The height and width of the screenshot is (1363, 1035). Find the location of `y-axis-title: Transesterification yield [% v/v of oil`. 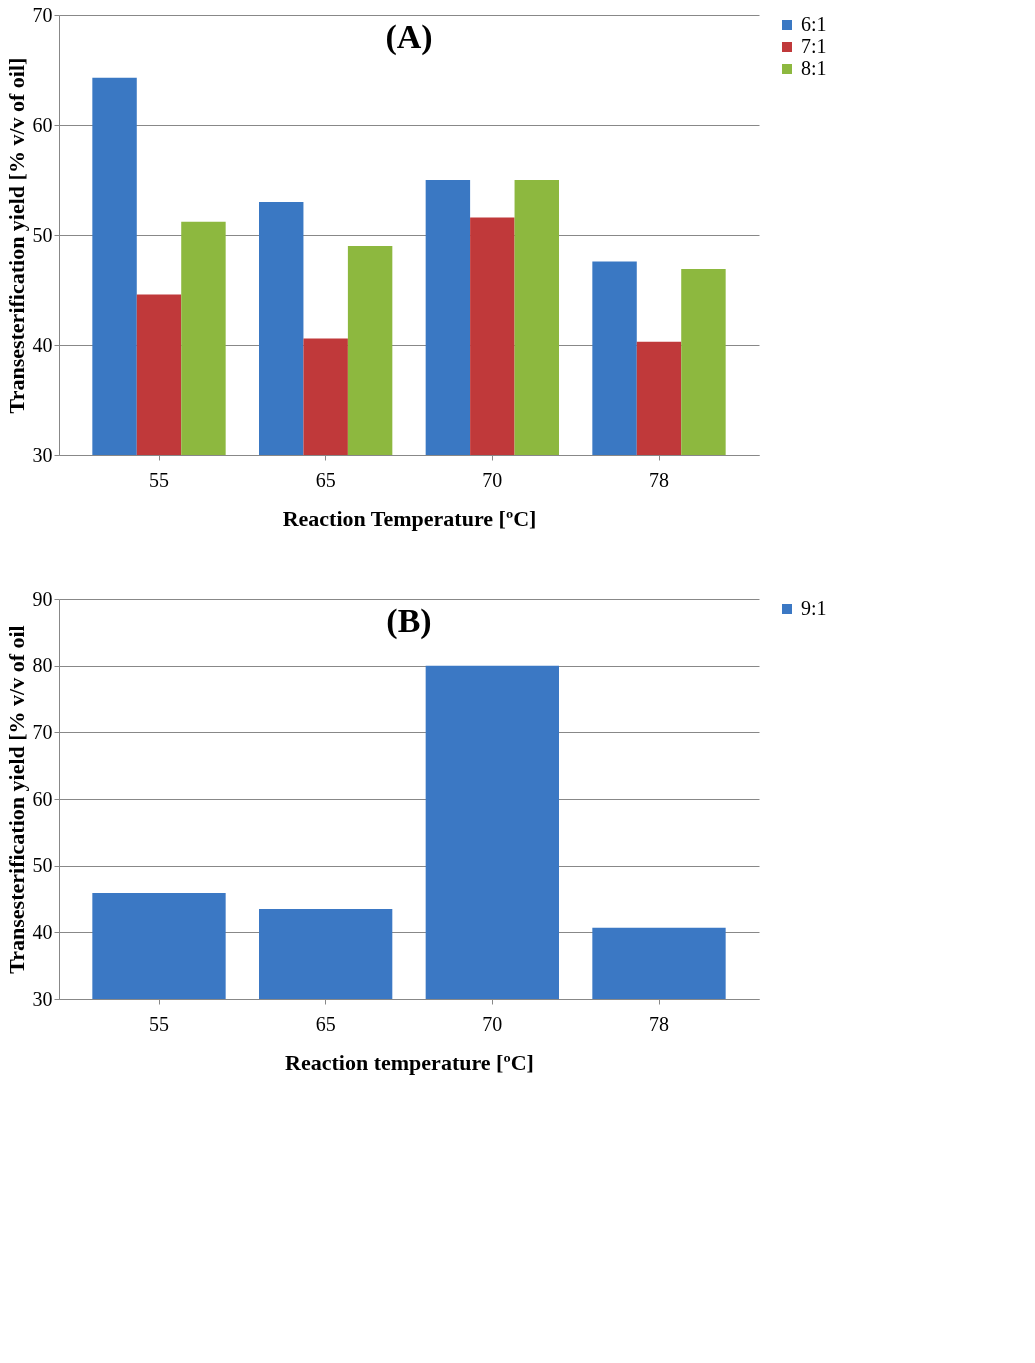

y-axis-title: Transesterification yield [% v/v of oil is located at coordinates (16, 799).